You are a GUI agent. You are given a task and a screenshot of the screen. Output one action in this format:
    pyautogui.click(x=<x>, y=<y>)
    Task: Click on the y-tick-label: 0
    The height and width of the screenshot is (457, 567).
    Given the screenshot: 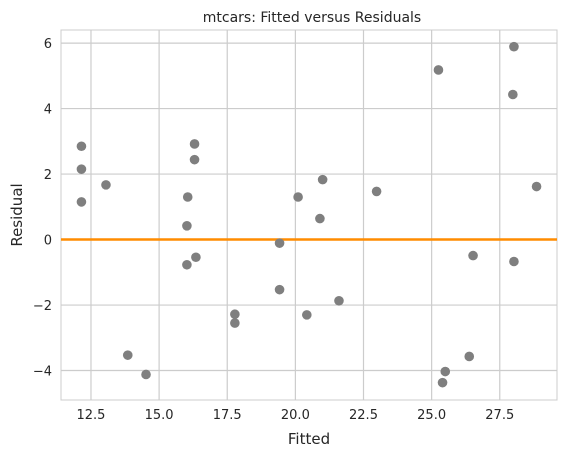 What is the action you would take?
    pyautogui.click(x=48, y=241)
    